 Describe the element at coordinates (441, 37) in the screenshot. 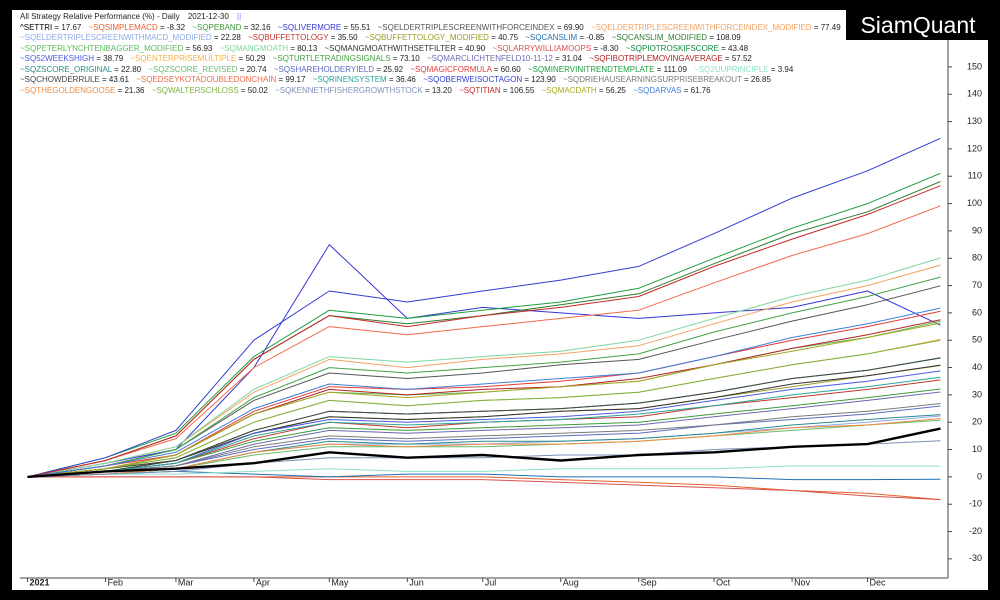

I see `legend-item: ~SQBUFFETTOLOGY_MODIFIED40.75` at that location.